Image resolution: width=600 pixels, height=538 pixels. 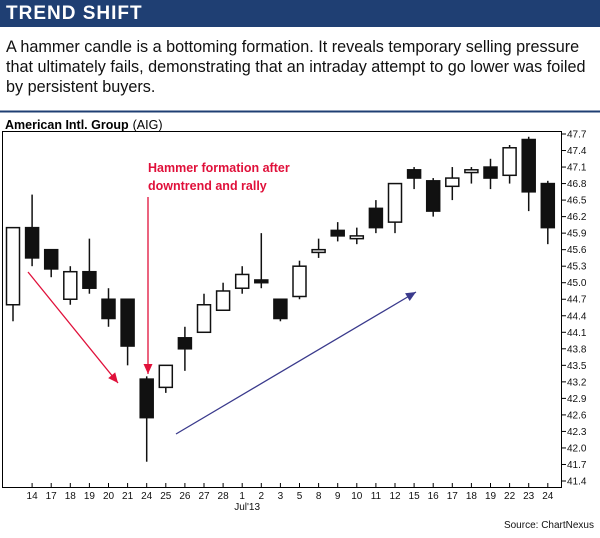 What do you see at coordinates (577, 448) in the screenshot?
I see `y-tick-label: 42.0` at bounding box center [577, 448].